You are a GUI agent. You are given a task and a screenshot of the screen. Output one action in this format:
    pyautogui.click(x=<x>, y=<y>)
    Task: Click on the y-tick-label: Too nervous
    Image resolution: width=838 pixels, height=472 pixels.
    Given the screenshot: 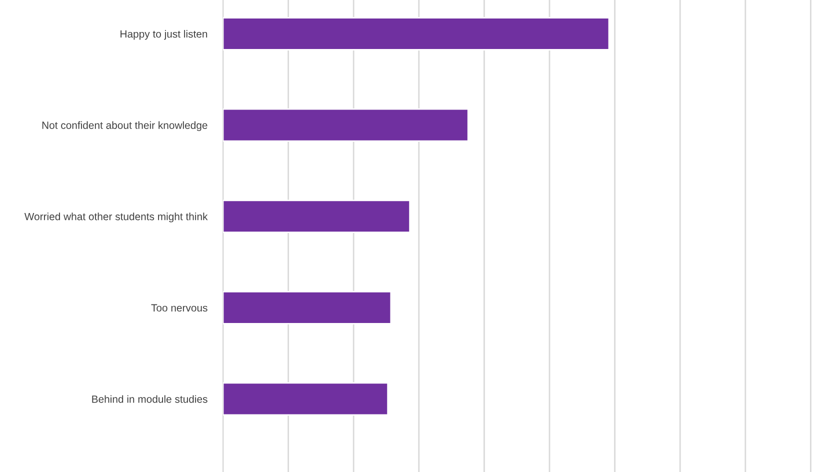 What is the action you would take?
    pyautogui.click(x=179, y=308)
    